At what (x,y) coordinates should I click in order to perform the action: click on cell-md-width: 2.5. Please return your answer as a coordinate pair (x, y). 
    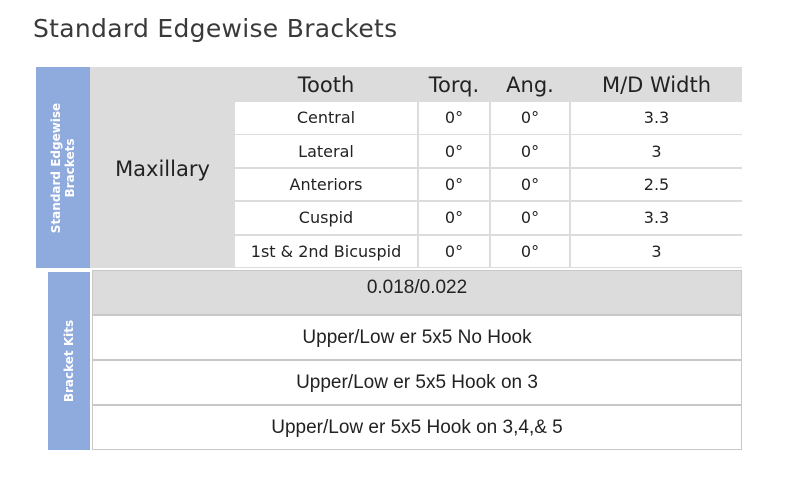
    Looking at the image, I should click on (656, 184).